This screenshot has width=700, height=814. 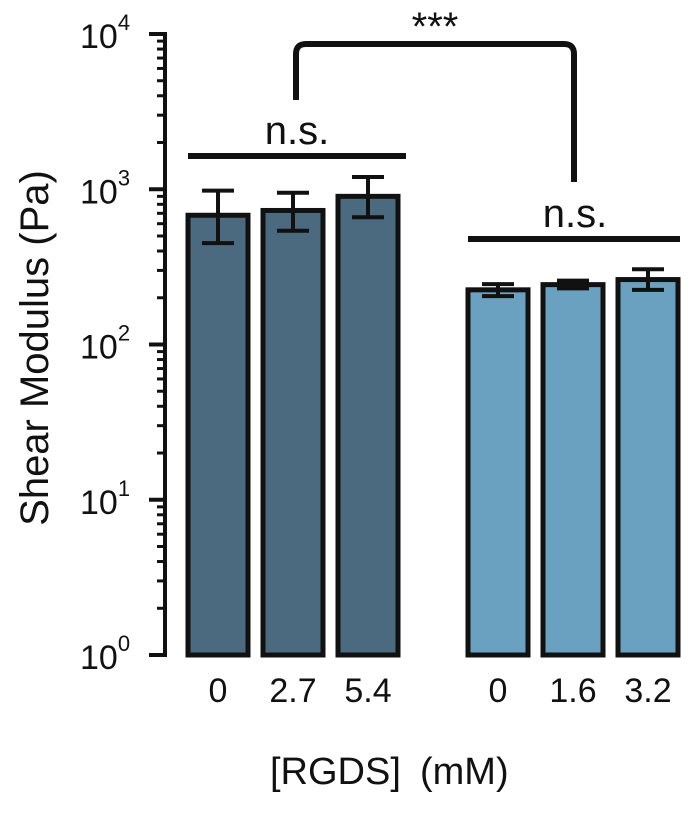 What do you see at coordinates (647, 691) in the screenshot?
I see `x-tick-label-g2-3: 3.2` at bounding box center [647, 691].